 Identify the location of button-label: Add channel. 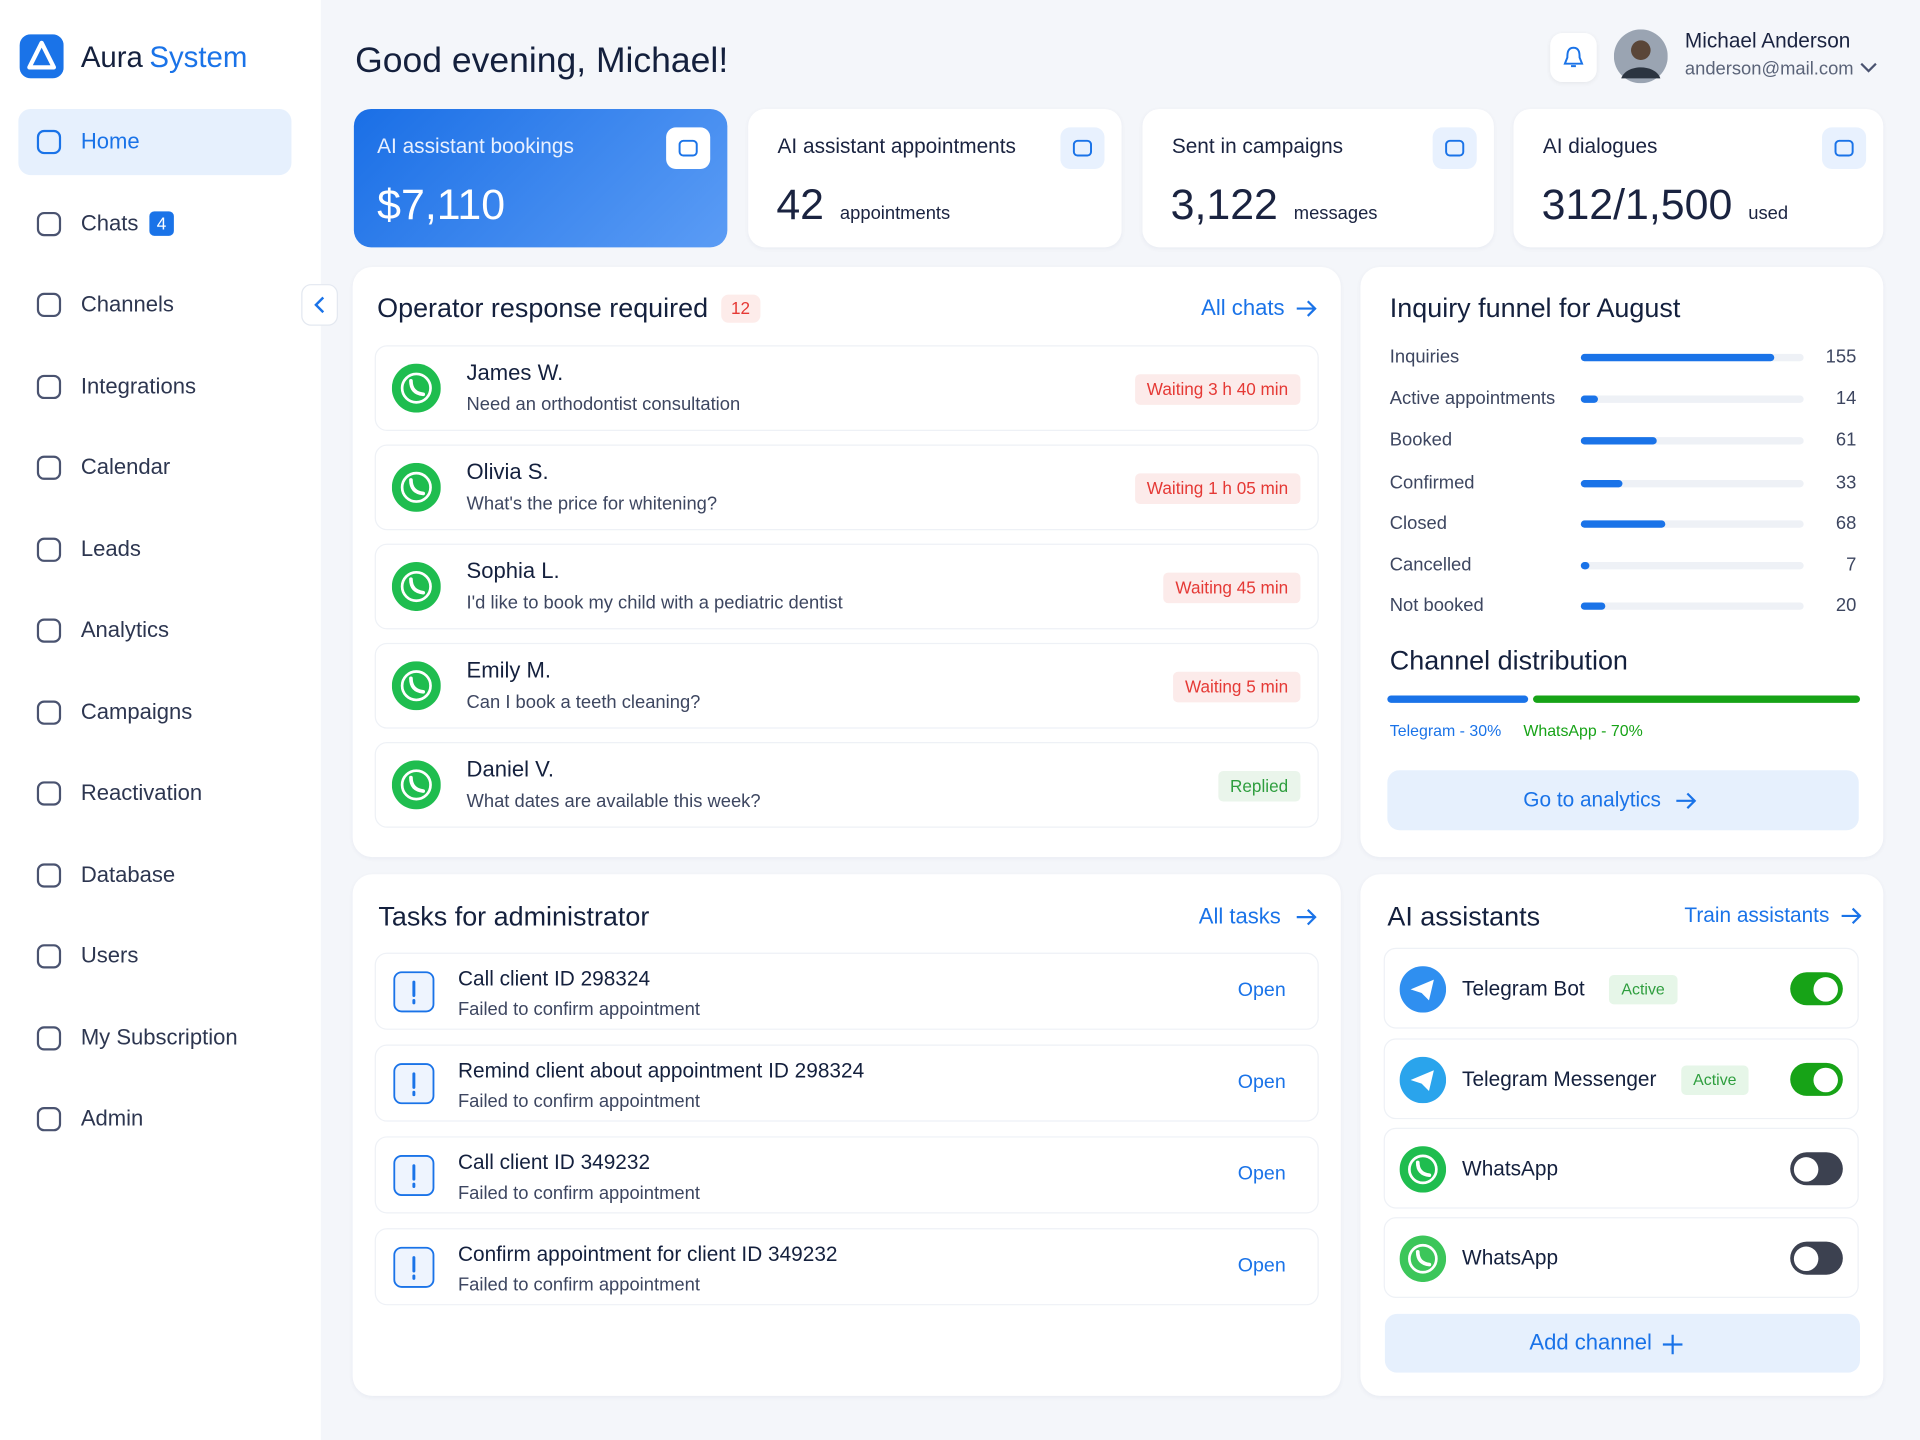
(1590, 1342).